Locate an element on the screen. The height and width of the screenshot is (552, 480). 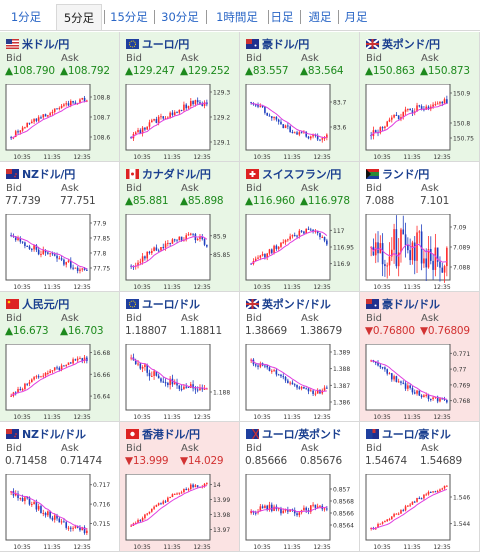
chart-container: 14 13.99 13.98 13.97 10:35 11:35 12:35 is located at coordinates (180, 512).